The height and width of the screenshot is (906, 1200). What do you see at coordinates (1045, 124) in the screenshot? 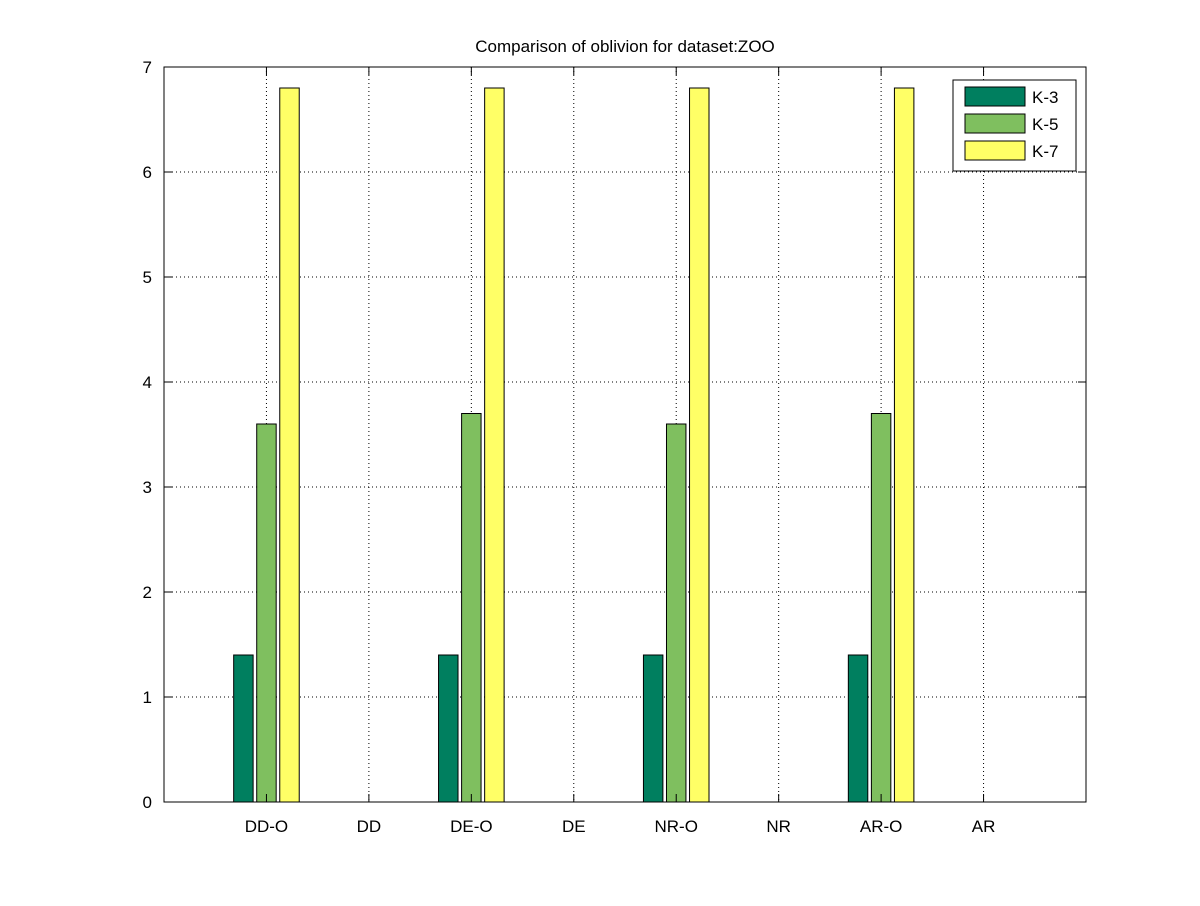
I see `legend-label-k-5: K-5` at bounding box center [1045, 124].